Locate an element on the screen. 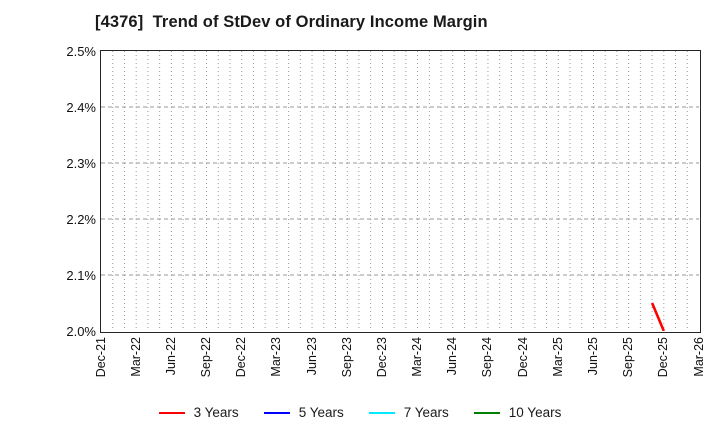 Image resolution: width=720 pixels, height=440 pixels. series-line-3-years is located at coordinates (658, 316).